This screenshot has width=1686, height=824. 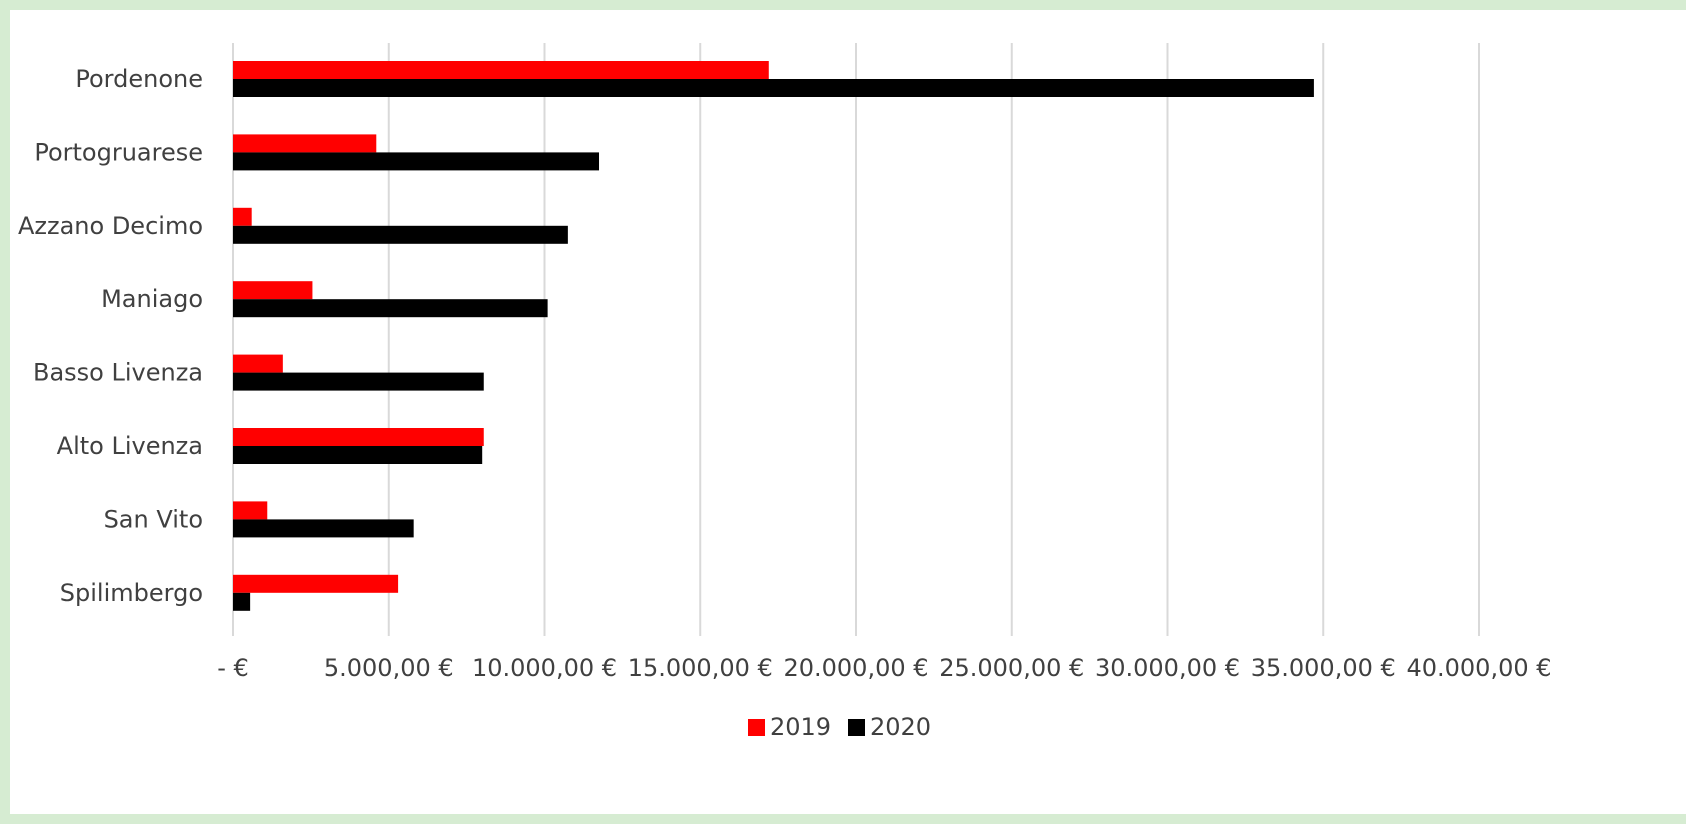 What do you see at coordinates (390, 308) in the screenshot?
I see `bar-2020-maniago` at bounding box center [390, 308].